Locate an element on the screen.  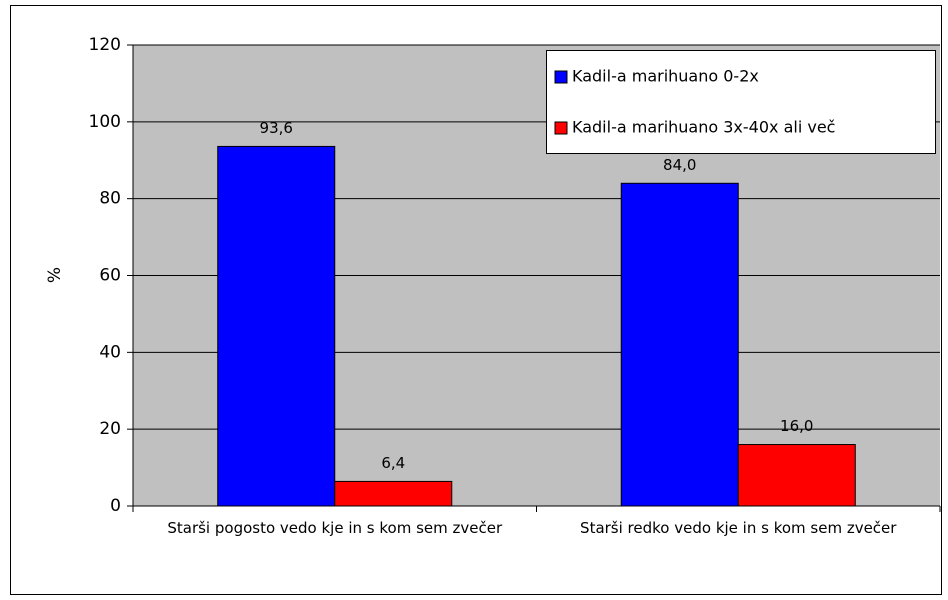
y-tick-label: 80 is located at coordinates (110, 199).